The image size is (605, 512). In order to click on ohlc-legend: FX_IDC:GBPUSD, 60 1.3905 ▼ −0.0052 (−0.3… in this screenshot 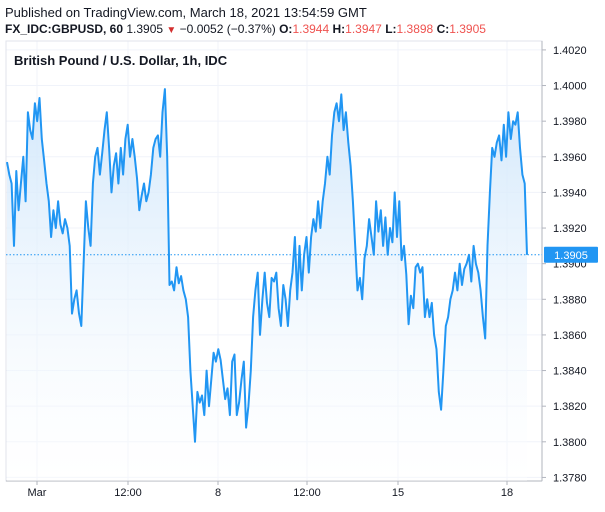, I will do `click(245, 29)`.